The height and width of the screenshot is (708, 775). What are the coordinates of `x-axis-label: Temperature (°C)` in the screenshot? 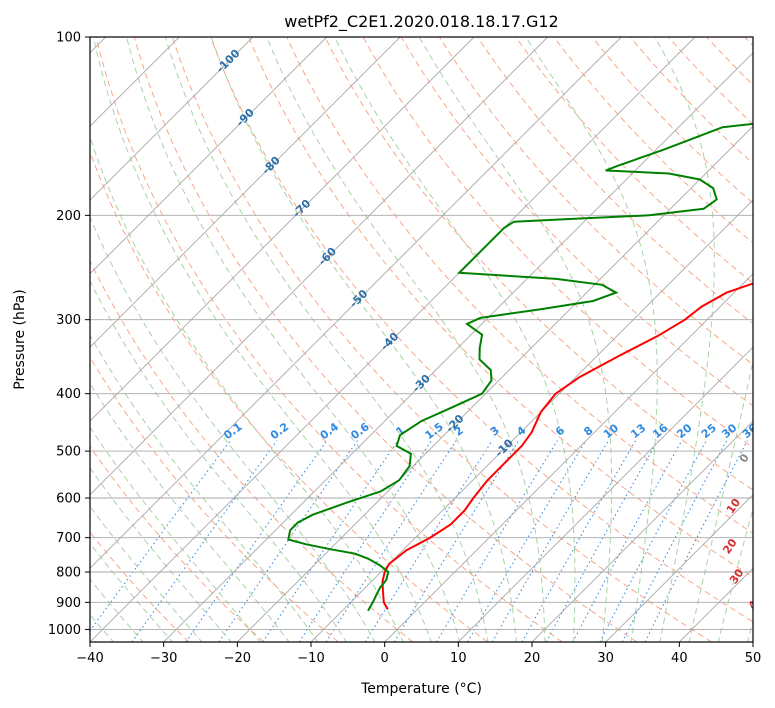 It's located at (421, 689).